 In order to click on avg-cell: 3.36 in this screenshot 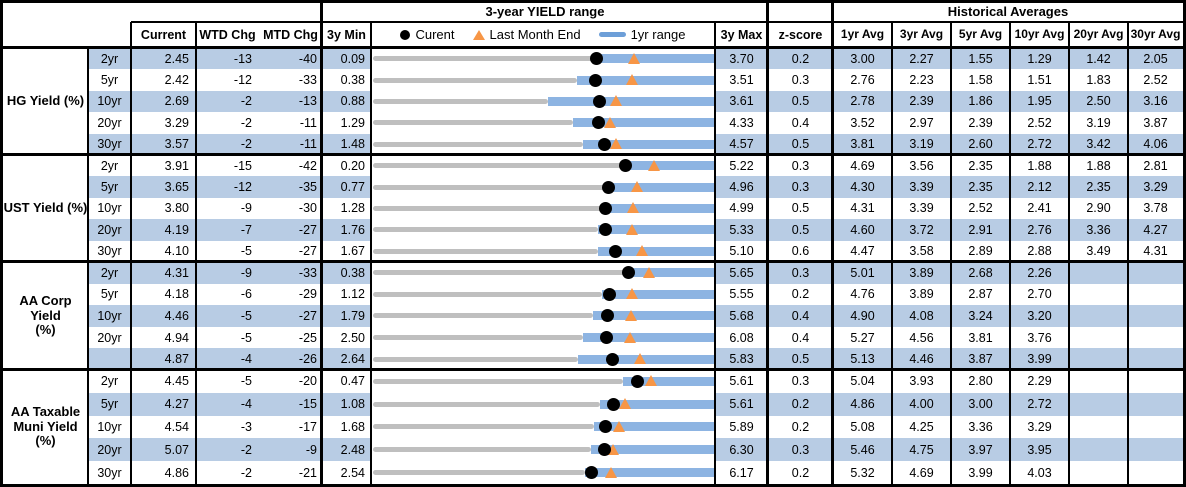, I will do `click(1098, 230)`.